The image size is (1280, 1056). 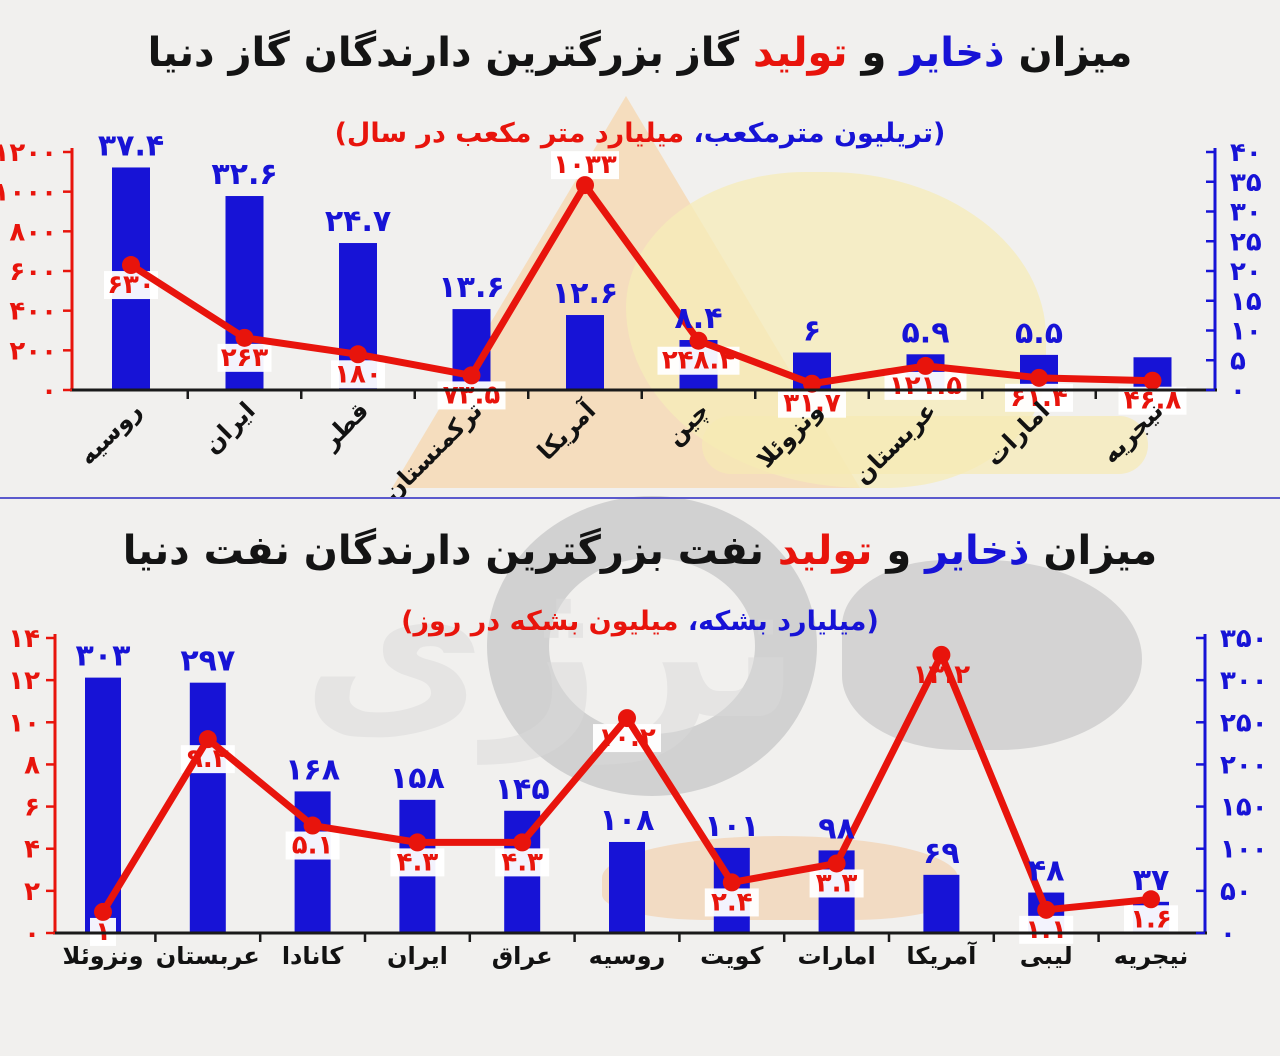 What do you see at coordinates (32, 765) in the screenshot?
I see `left-axis-tick-label: ۸` at bounding box center [32, 765].